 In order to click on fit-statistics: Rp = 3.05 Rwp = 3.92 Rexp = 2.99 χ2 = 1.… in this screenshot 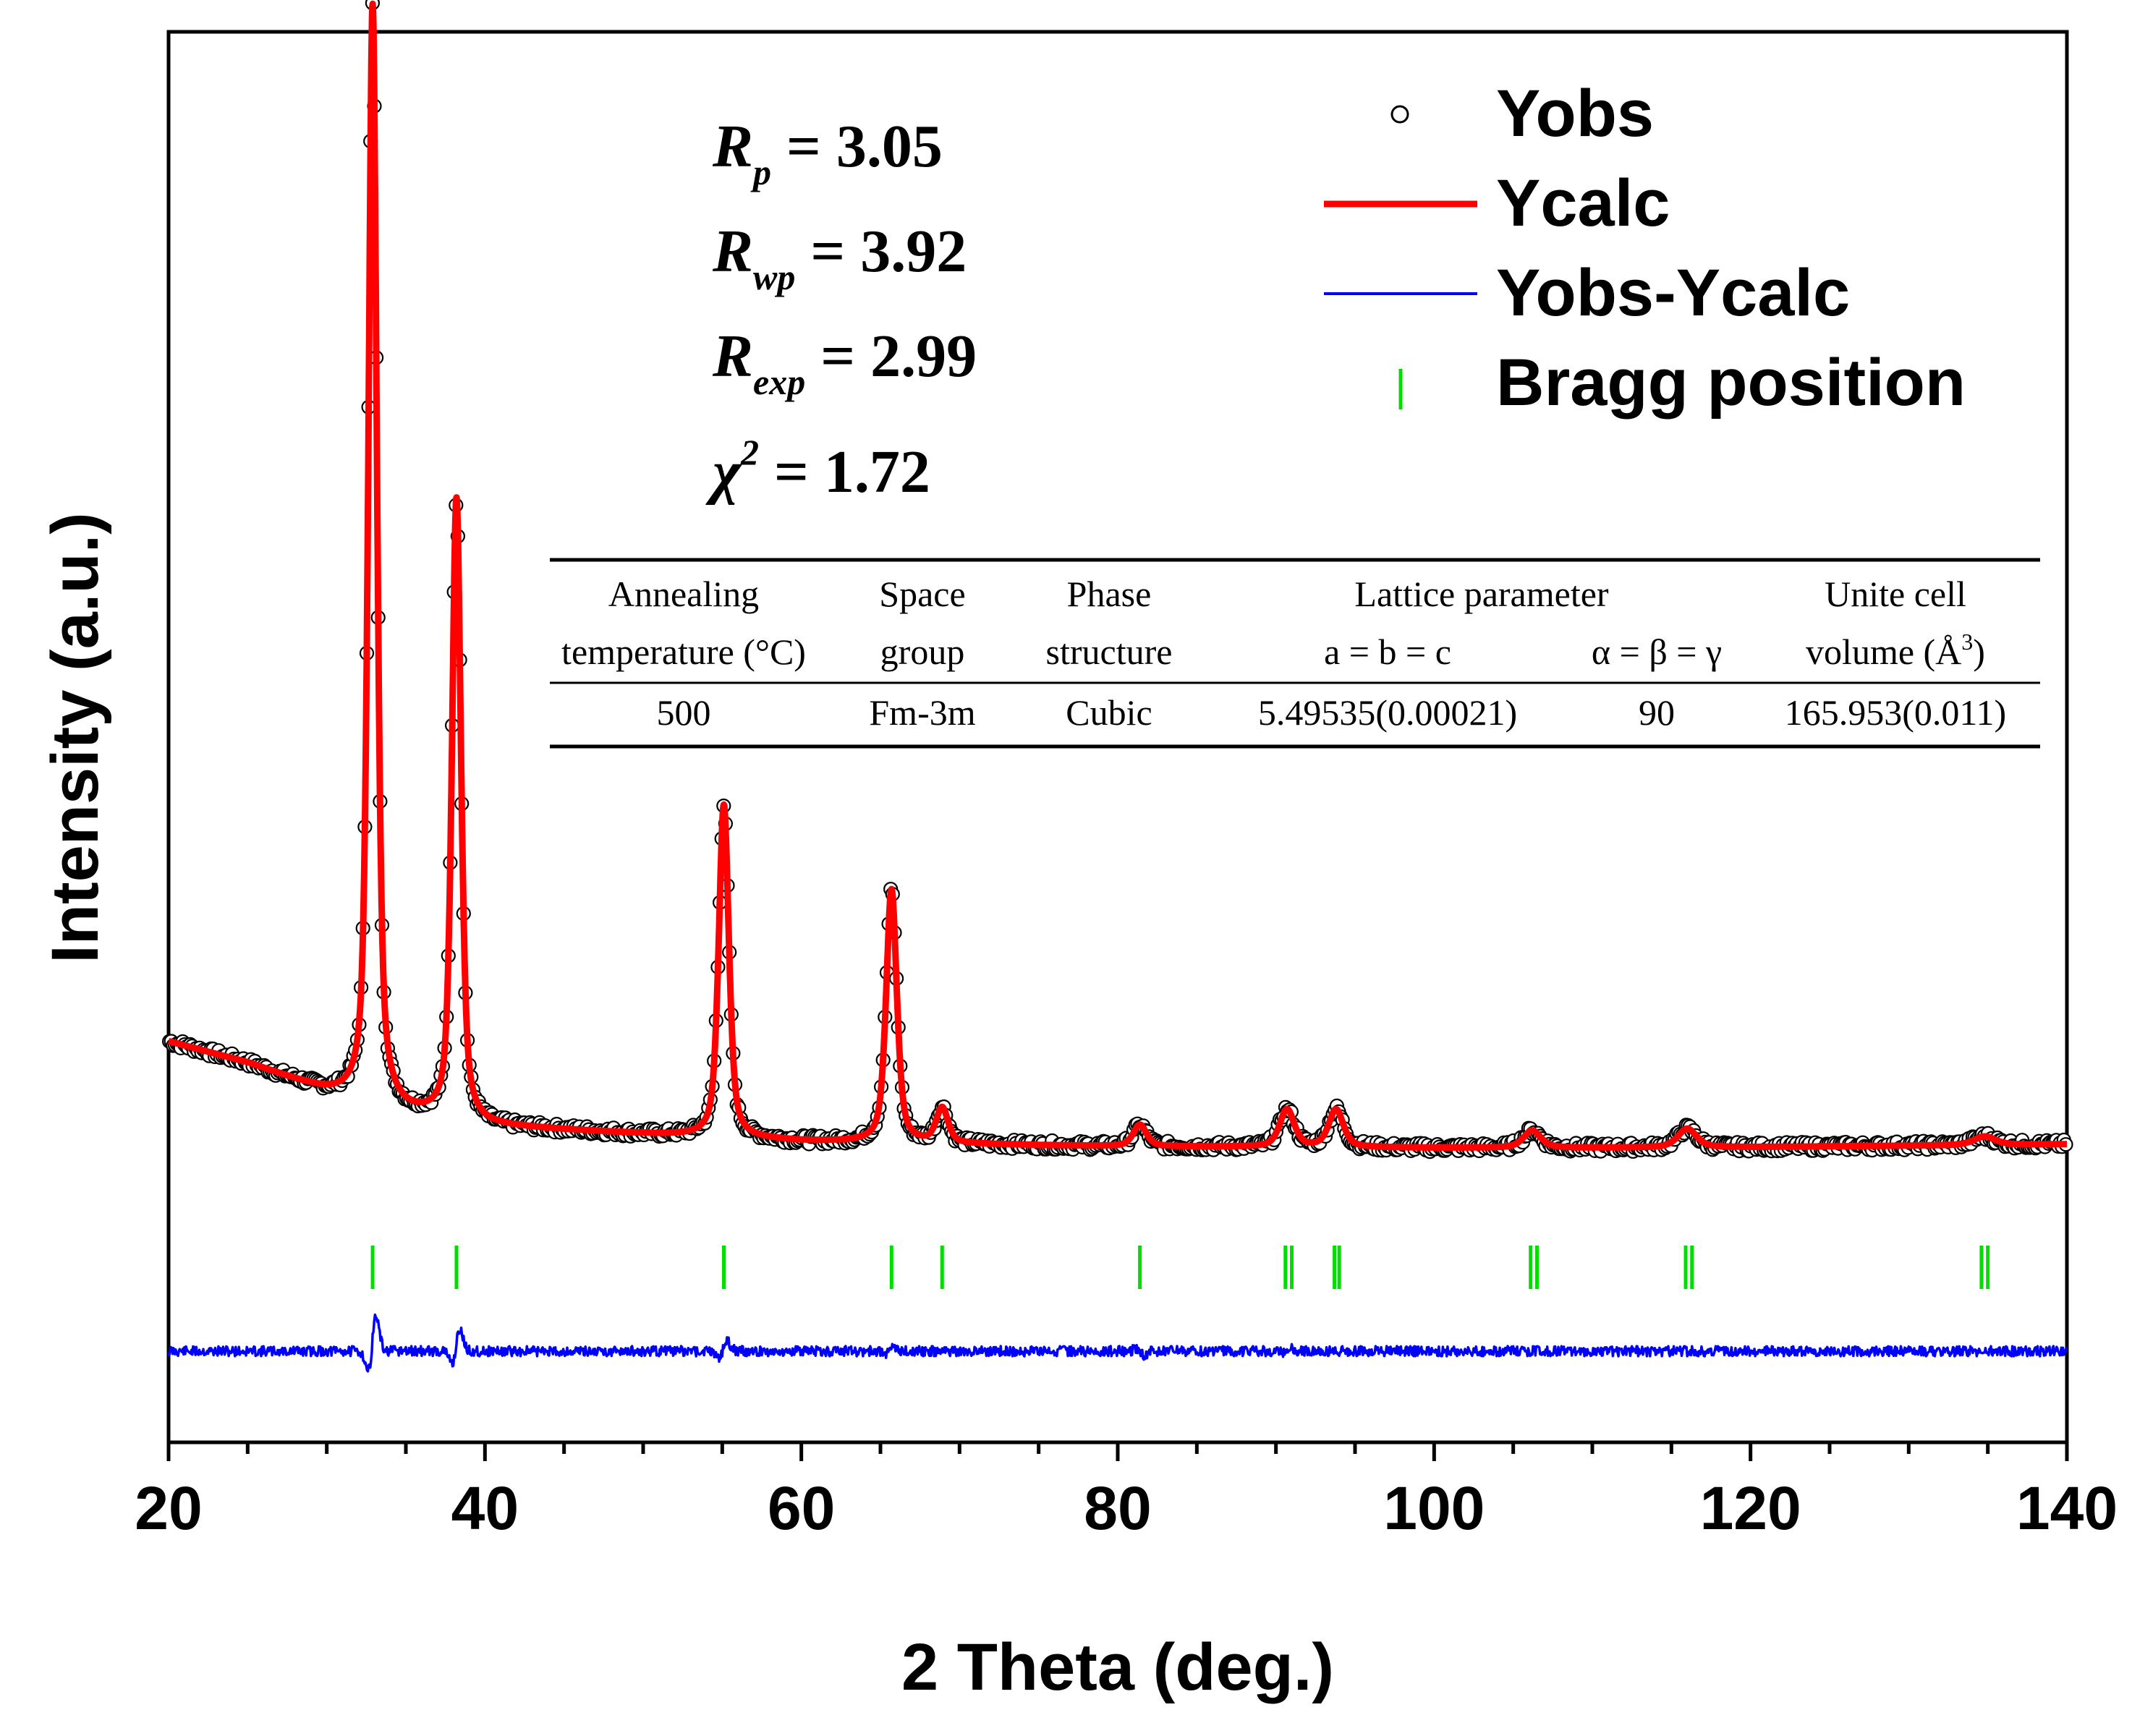, I will do `click(841, 309)`.